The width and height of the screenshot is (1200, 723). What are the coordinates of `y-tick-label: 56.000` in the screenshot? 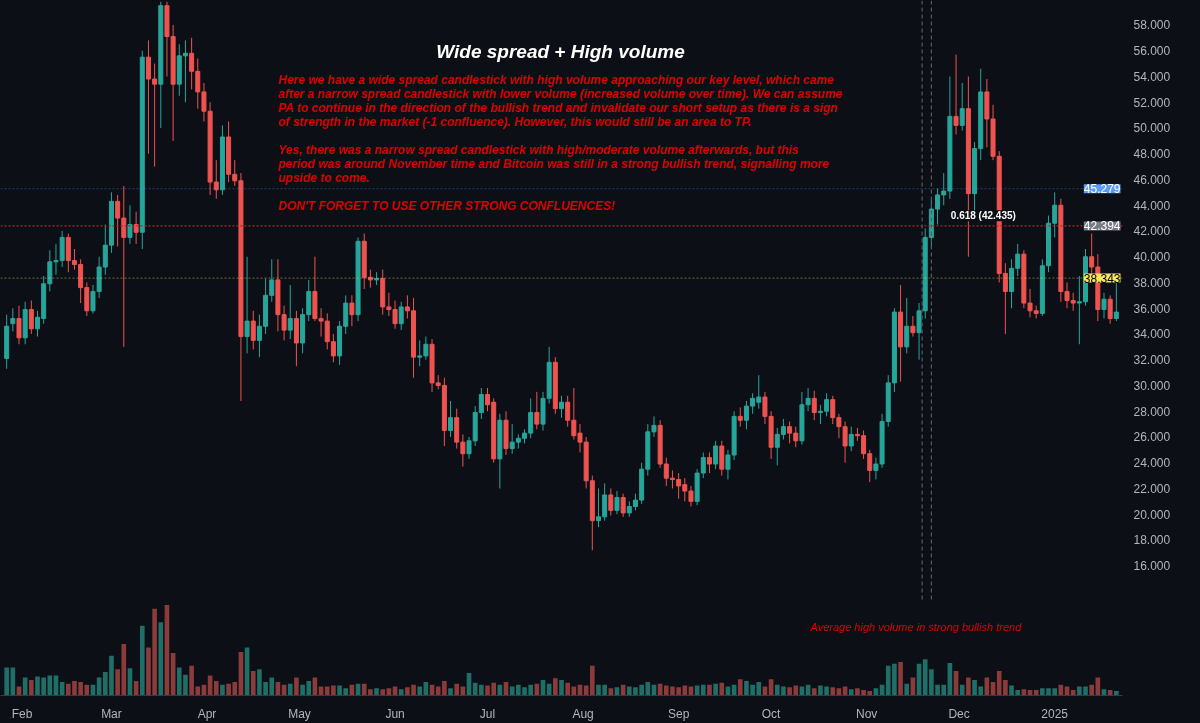 It's located at (1152, 51).